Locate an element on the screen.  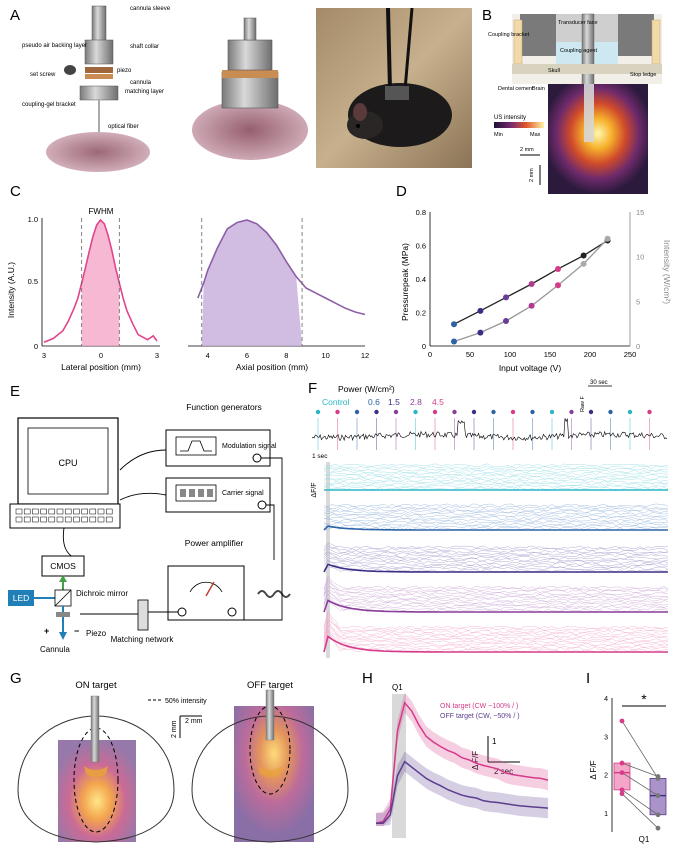
d-ytick-right: 10 is located at coordinates (640, 257).